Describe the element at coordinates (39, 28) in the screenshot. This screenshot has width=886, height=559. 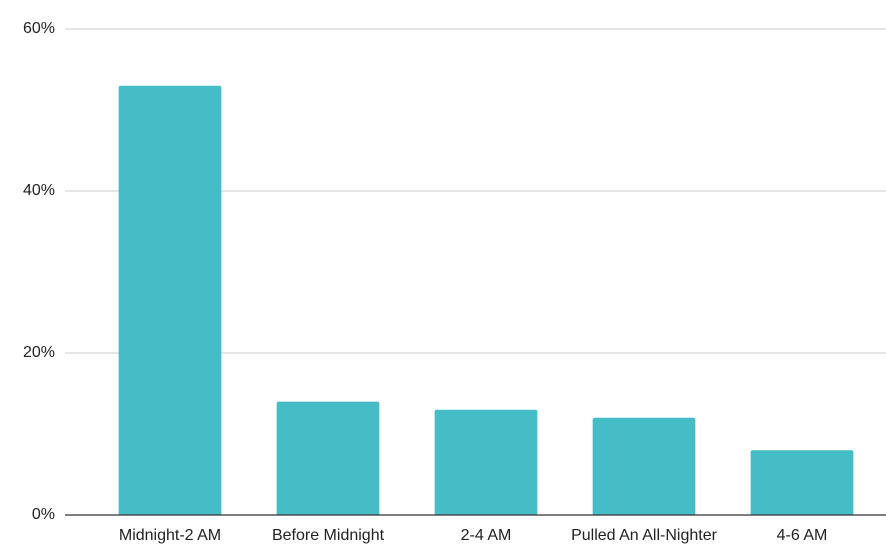
I see `y-tick-label: 60%` at that location.